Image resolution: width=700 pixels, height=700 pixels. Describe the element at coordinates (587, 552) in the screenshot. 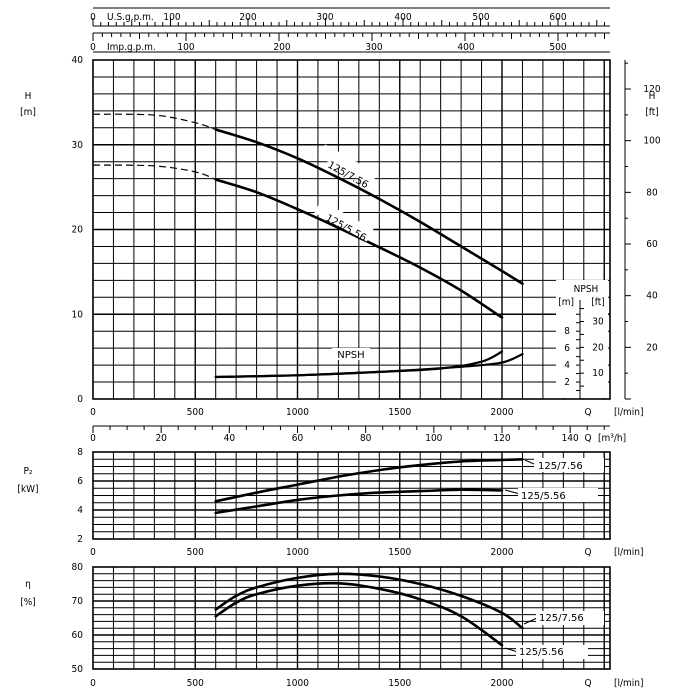

I see `power-x-axis-title: Q` at that location.